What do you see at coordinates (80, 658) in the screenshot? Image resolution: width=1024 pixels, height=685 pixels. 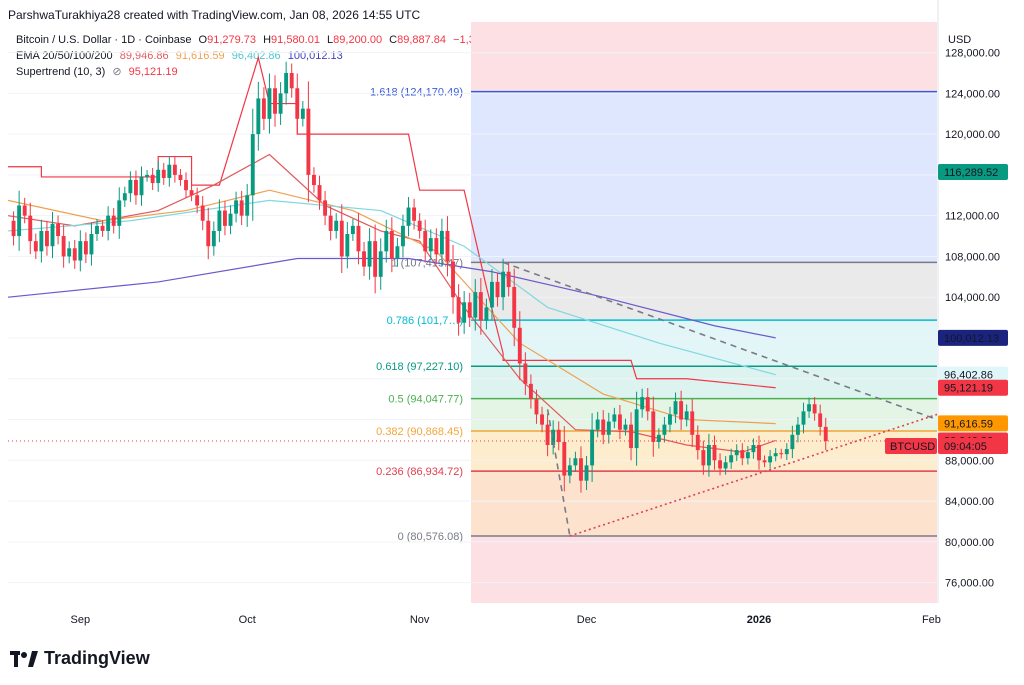 I see `tradingview-logo: TradingView` at bounding box center [80, 658].